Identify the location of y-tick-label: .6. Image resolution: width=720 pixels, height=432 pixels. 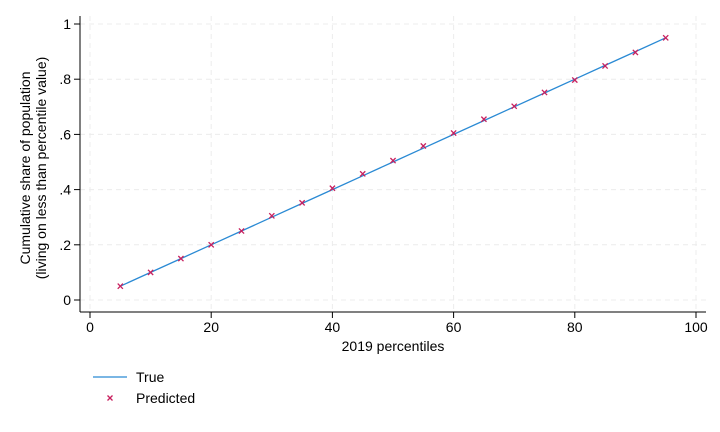
(65, 134).